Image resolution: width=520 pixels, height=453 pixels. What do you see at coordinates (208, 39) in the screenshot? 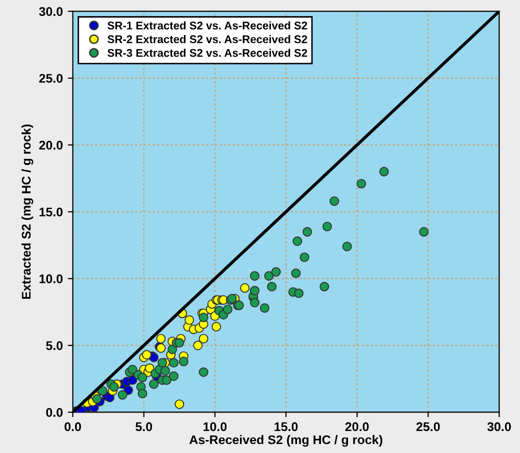
I see `legend-label: SR-2 Extracted S2 vs. As-Received S2` at bounding box center [208, 39].